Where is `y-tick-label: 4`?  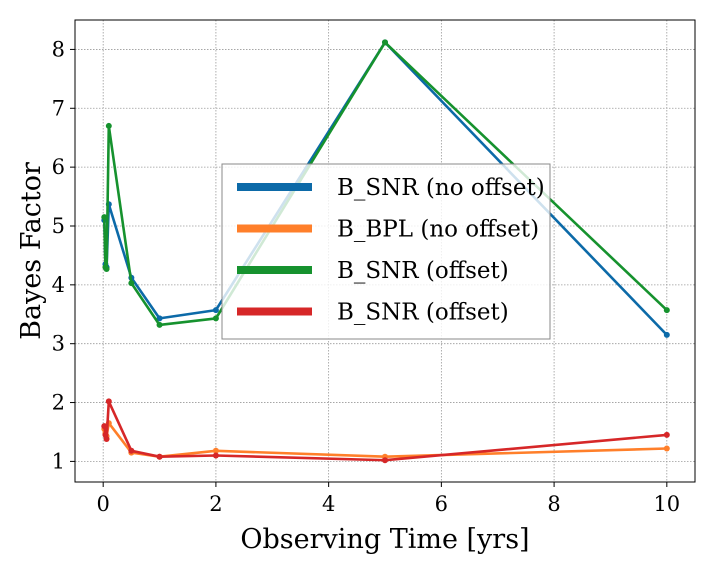 y-tick-label: 4 is located at coordinates (58, 285).